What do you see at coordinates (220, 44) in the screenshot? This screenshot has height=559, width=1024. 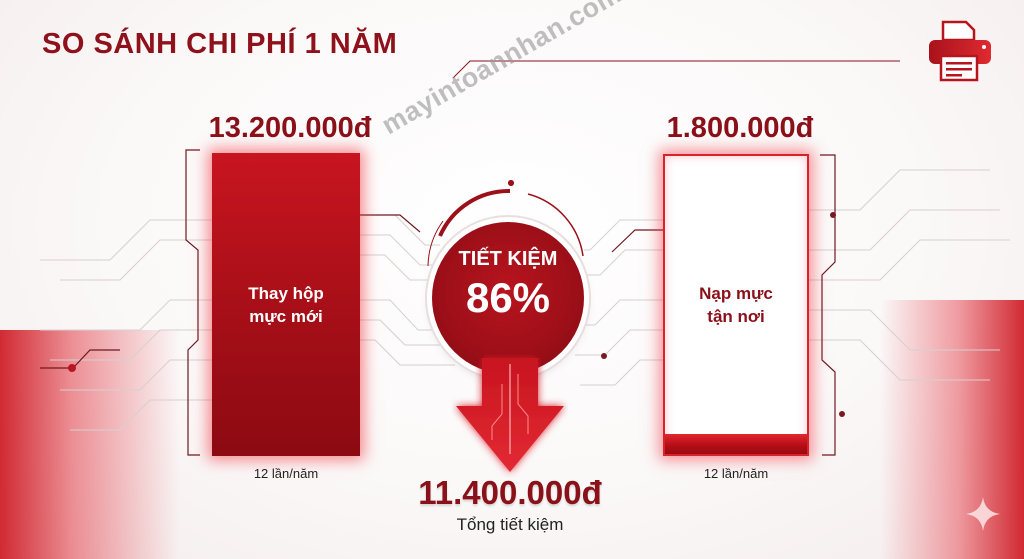 I see `page-title: SO SÁNH CHI PHÍ 1 NĂM` at bounding box center [220, 44].